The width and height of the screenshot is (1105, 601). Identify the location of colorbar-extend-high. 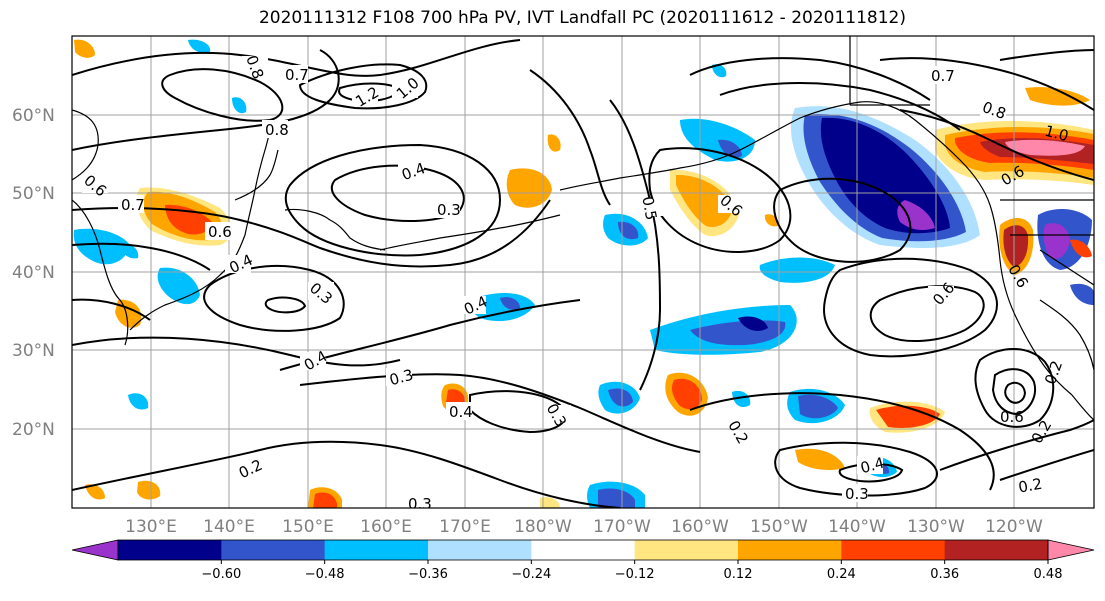
(1071, 550).